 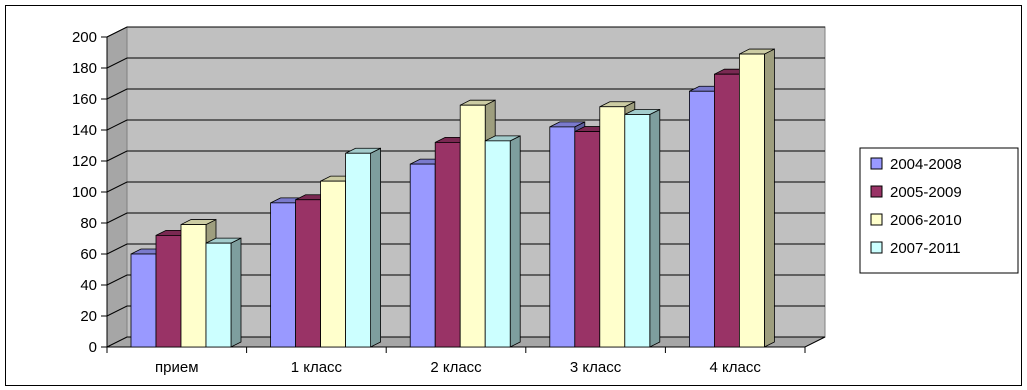 What do you see at coordinates (88, 285) in the screenshot?
I see `y-tick-label: 40` at bounding box center [88, 285].